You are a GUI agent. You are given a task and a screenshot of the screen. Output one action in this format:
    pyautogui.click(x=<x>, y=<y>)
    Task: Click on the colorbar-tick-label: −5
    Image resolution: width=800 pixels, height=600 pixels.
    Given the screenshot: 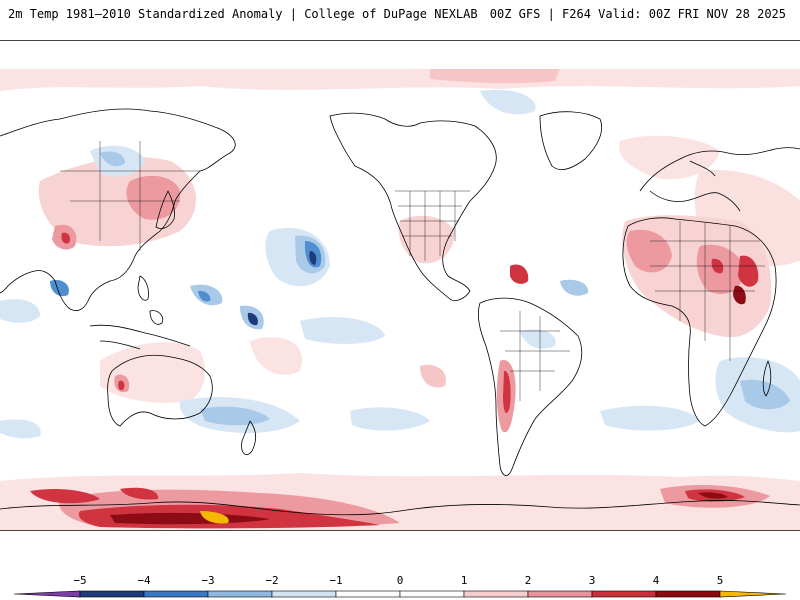 What is the action you would take?
    pyautogui.click(x=79, y=580)
    